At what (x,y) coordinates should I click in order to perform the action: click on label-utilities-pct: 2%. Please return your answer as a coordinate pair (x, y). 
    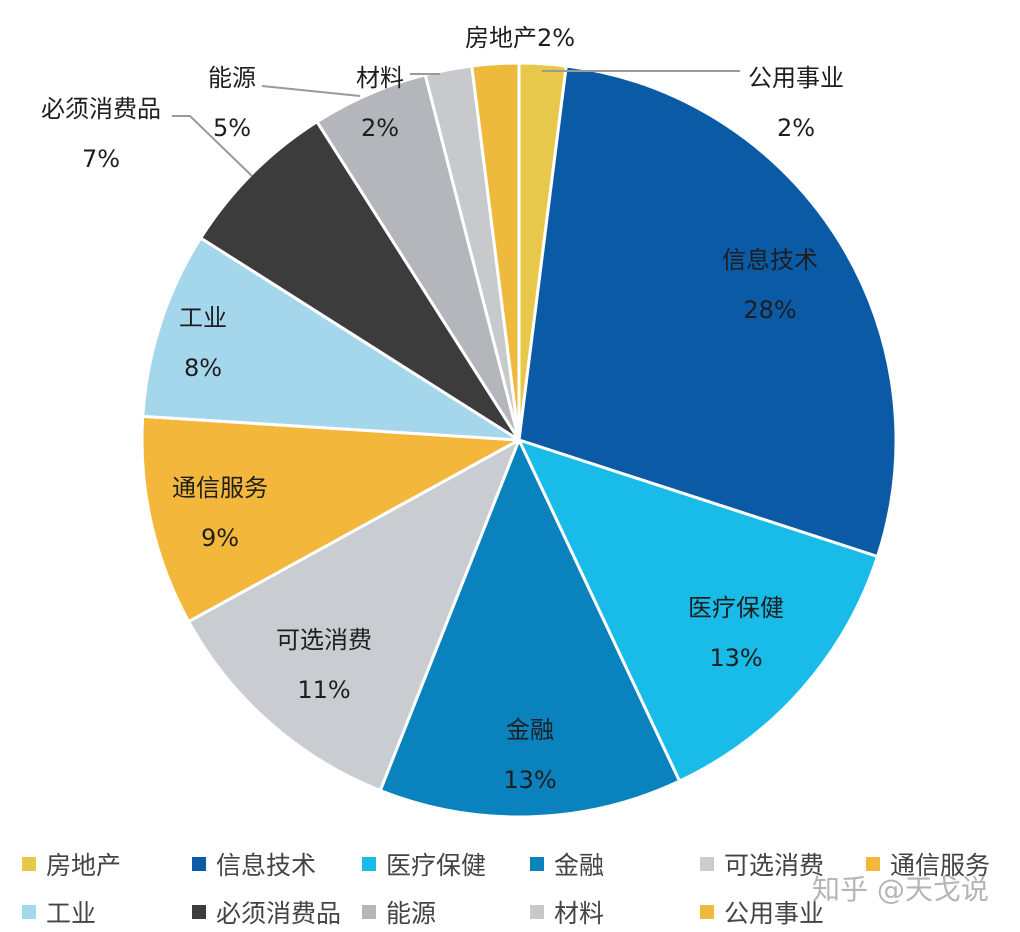
    Looking at the image, I should click on (796, 128).